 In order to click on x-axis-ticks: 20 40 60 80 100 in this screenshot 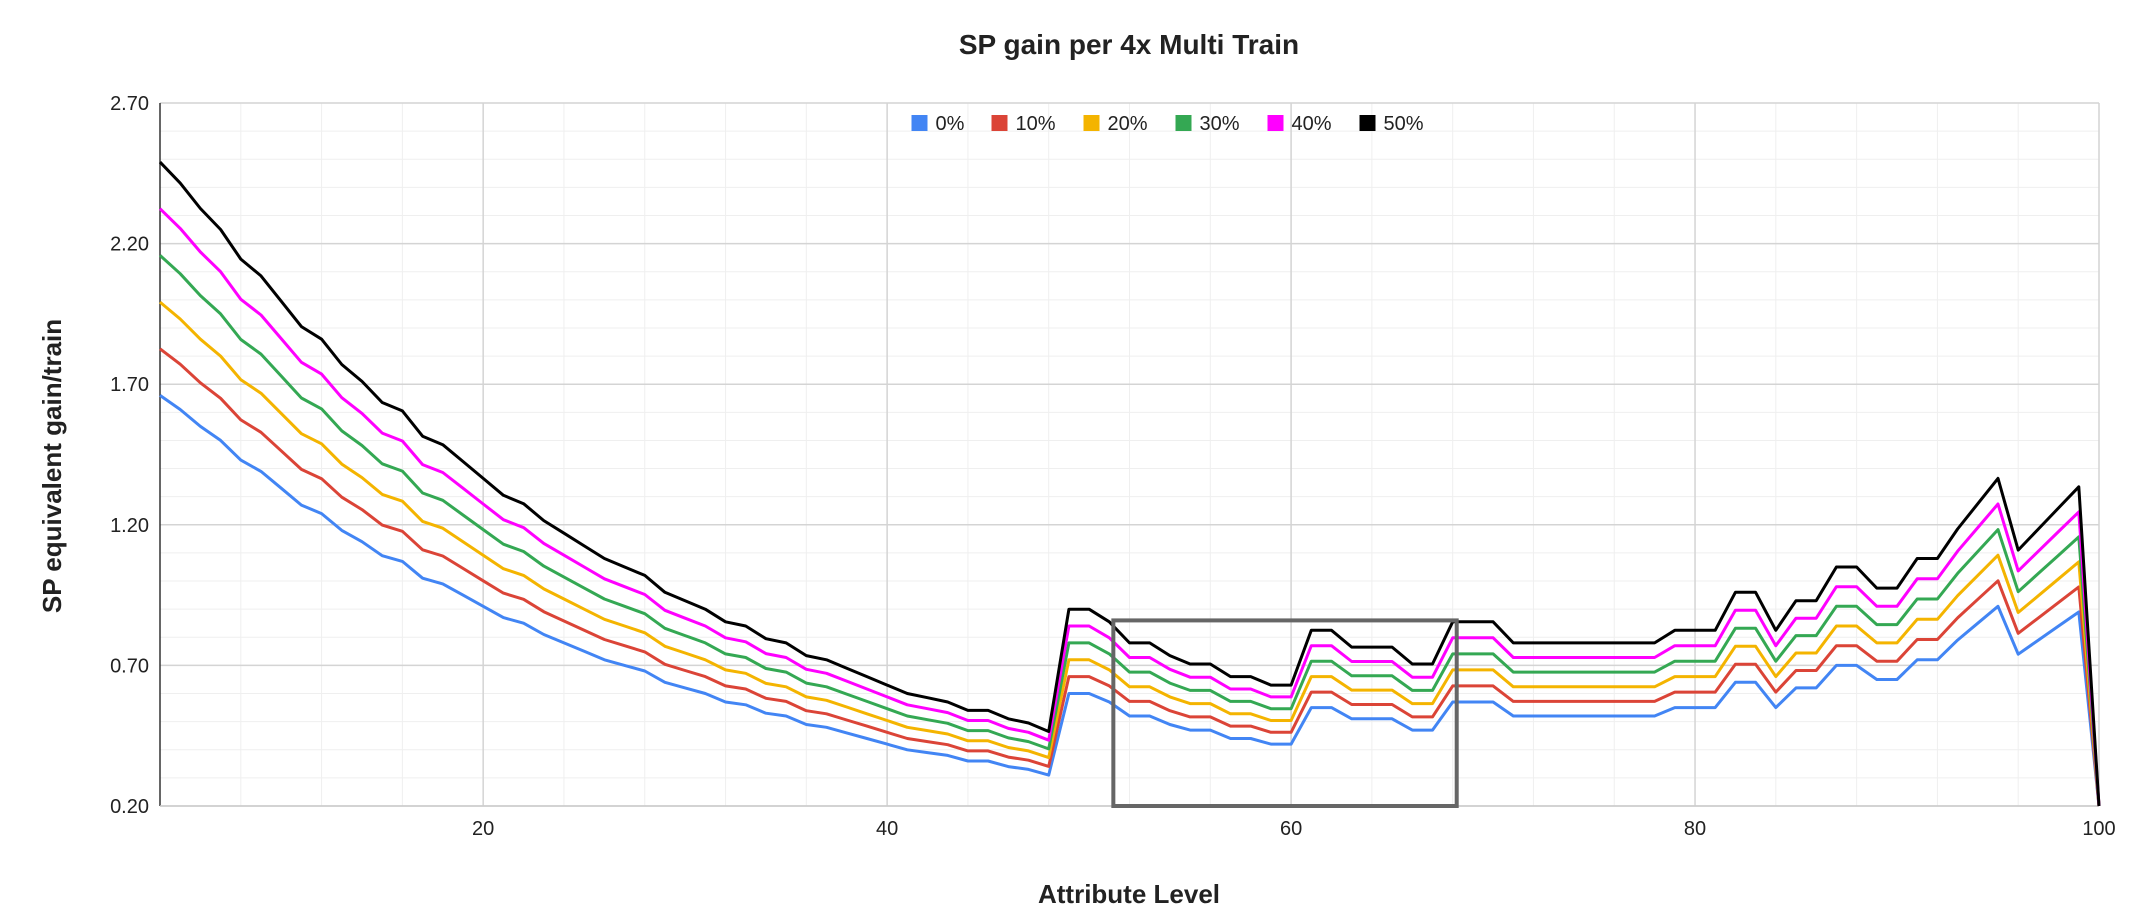, I will do `click(1294, 829)`.